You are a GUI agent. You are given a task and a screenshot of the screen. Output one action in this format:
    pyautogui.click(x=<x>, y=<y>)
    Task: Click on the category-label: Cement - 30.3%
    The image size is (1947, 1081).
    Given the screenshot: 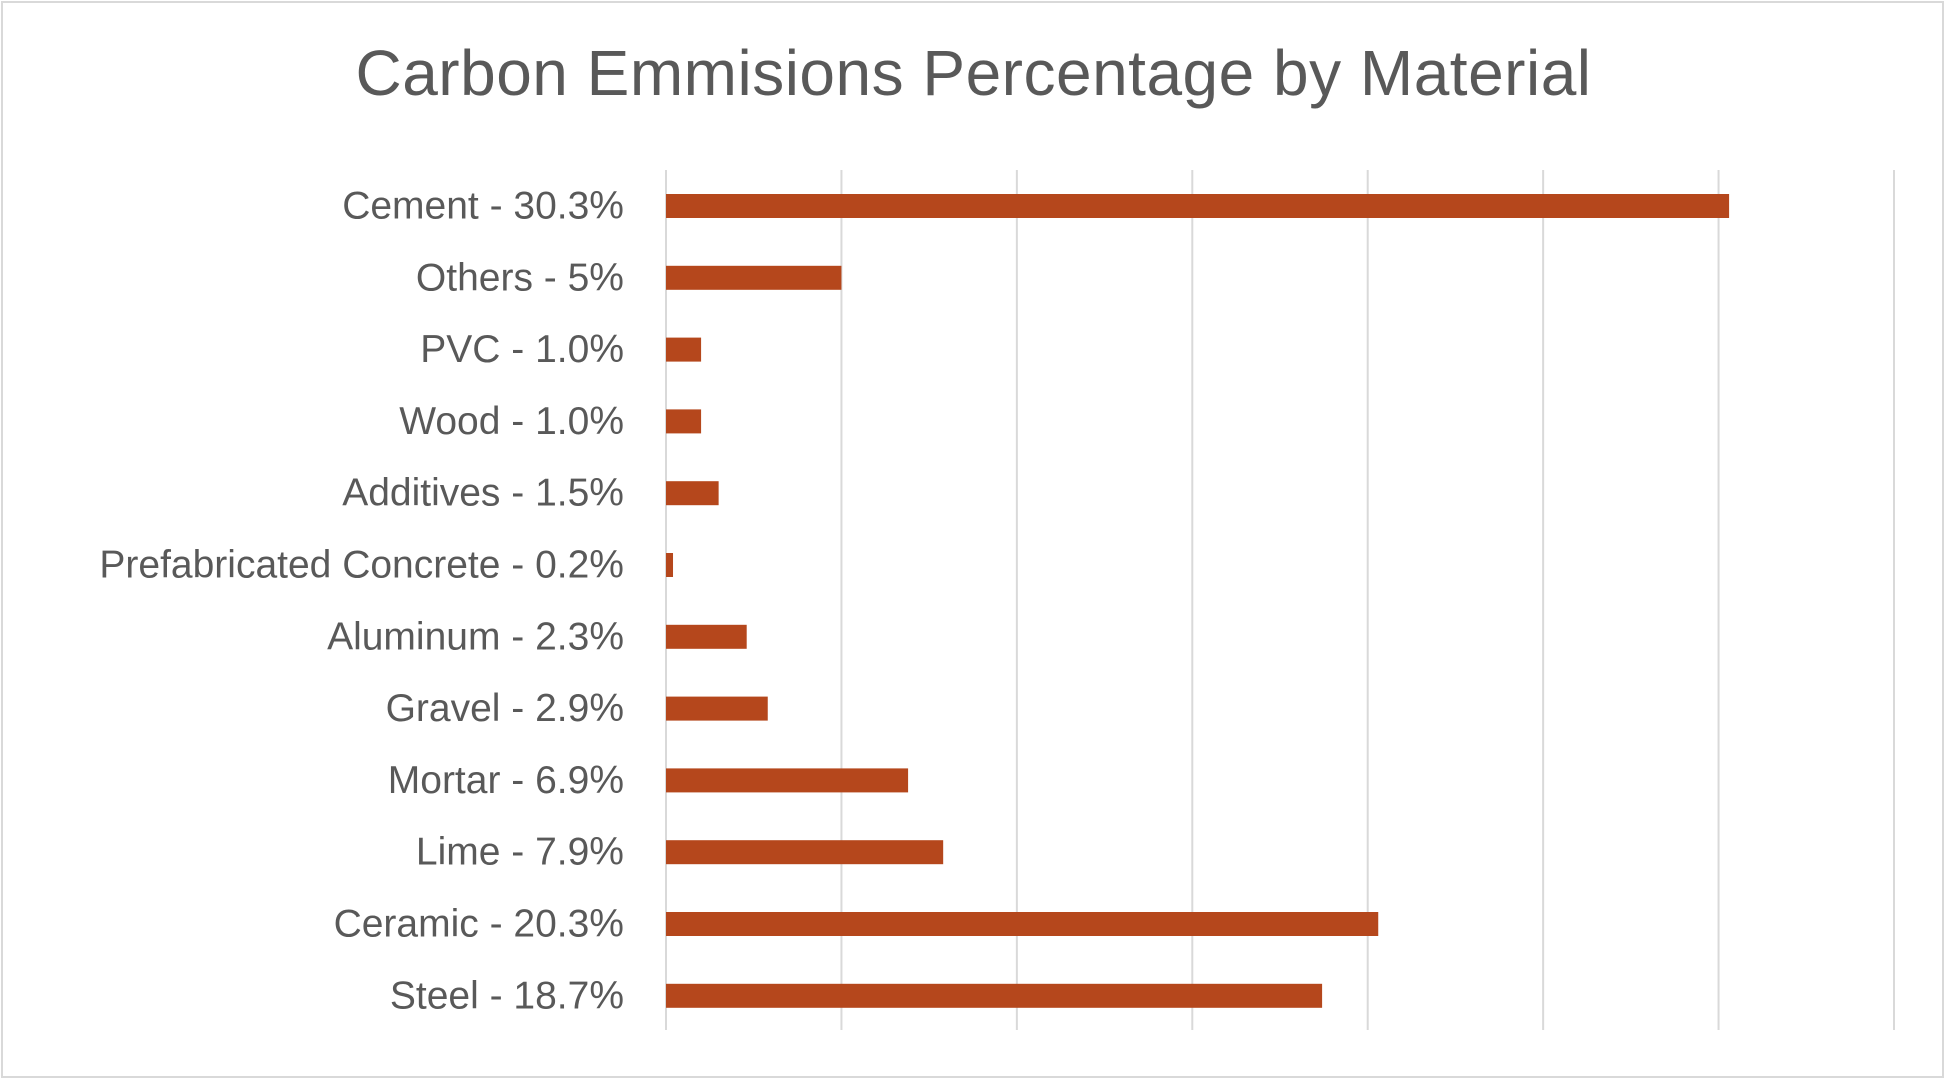 What is the action you would take?
    pyautogui.click(x=483, y=206)
    